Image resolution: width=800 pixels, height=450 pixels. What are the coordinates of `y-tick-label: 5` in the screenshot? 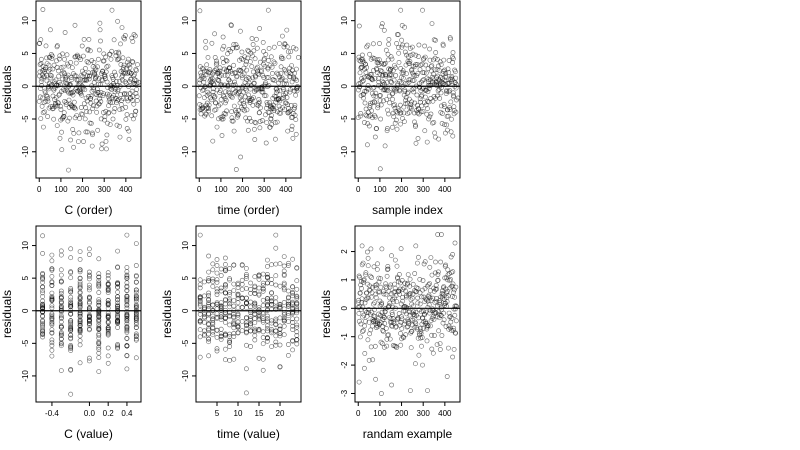 It's located at (185, 53).